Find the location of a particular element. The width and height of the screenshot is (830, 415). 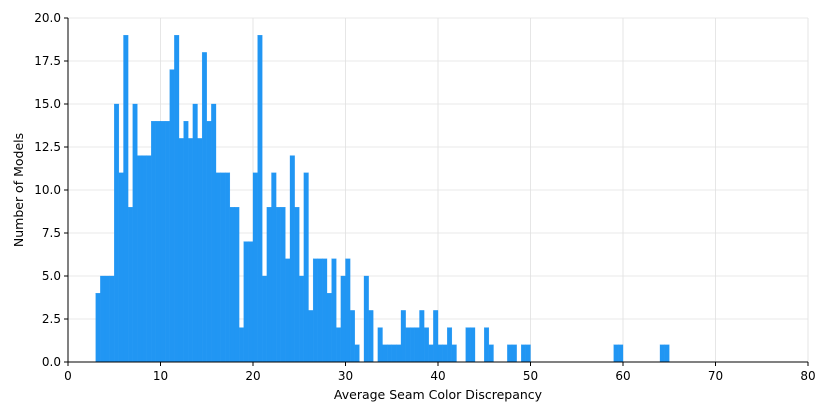

y-tick-labels: 0.0 2.5 5.0 7.5 10.0 12.5 15.0 17.5 20.0 is located at coordinates (51, 190).